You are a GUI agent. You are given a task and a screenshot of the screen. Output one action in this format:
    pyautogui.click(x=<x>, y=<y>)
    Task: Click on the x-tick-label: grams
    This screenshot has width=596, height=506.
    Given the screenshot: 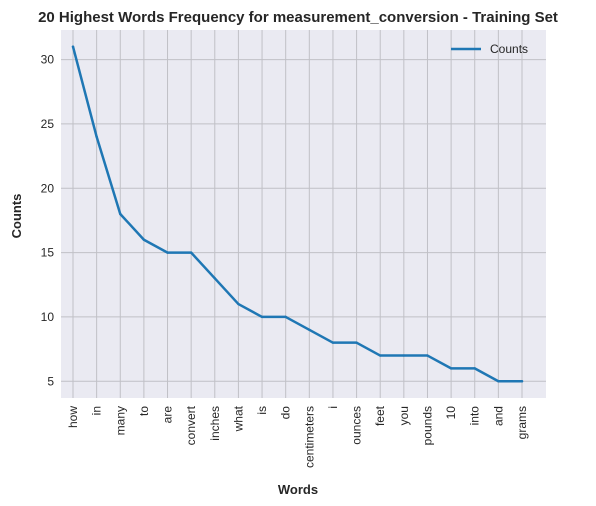 What is the action you would take?
    pyautogui.click(x=522, y=422)
    